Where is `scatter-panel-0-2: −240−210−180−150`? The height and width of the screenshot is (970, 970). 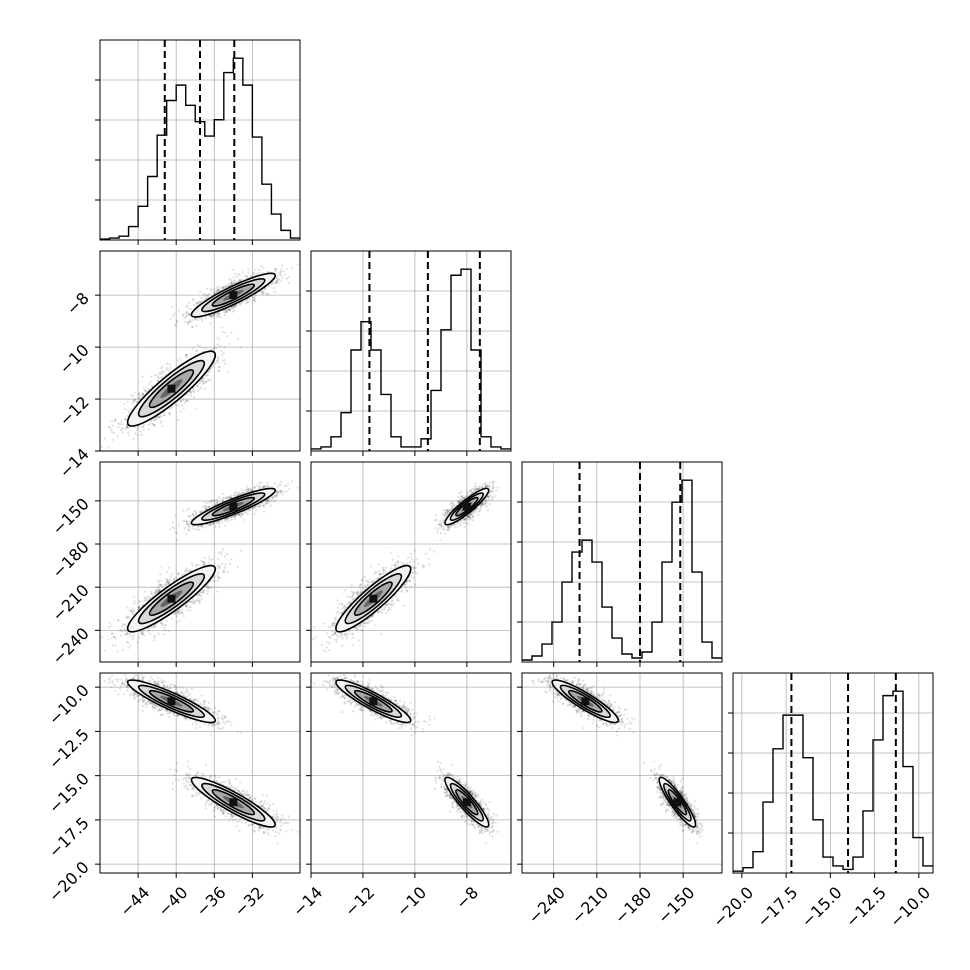 scatter-panel-0-2: −240−210−180−150 is located at coordinates (174, 564).